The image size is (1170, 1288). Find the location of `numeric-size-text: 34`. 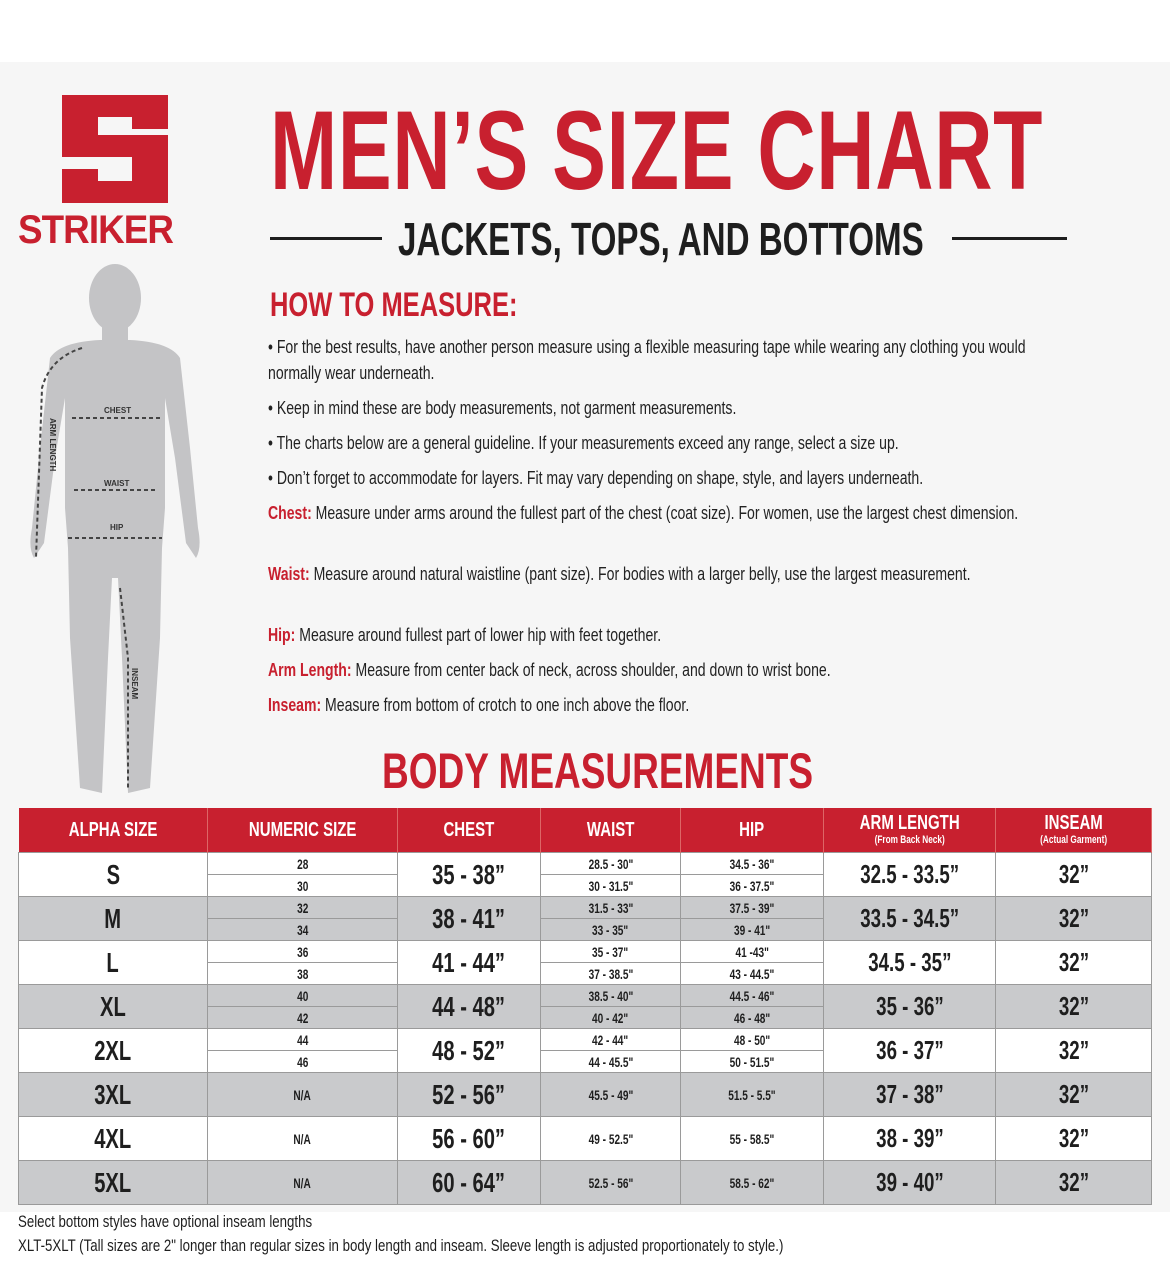

numeric-size-text: 34 is located at coordinates (302, 929).